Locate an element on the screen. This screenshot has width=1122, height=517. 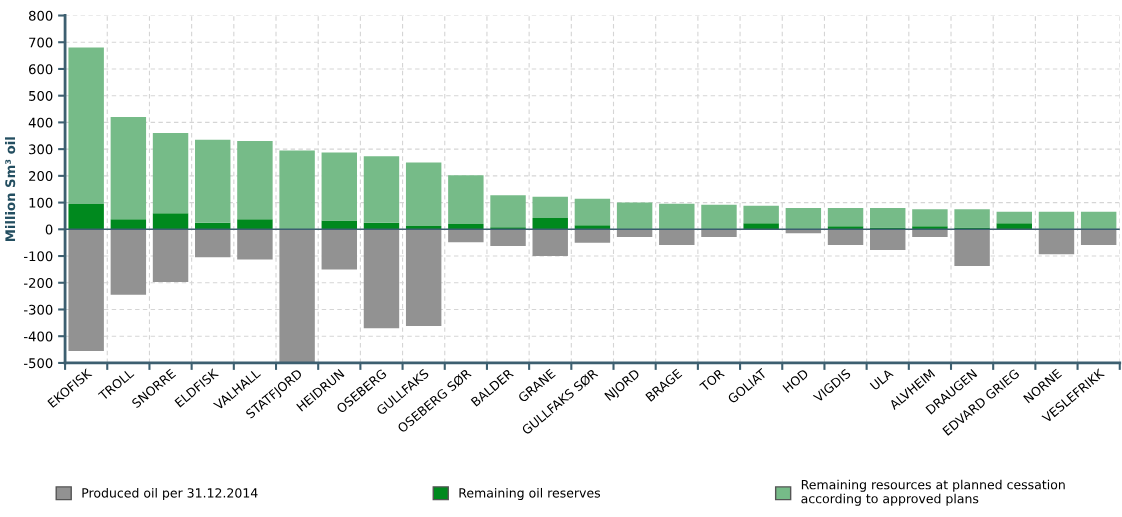
x-tick-label: TOR is located at coordinates (712, 380).